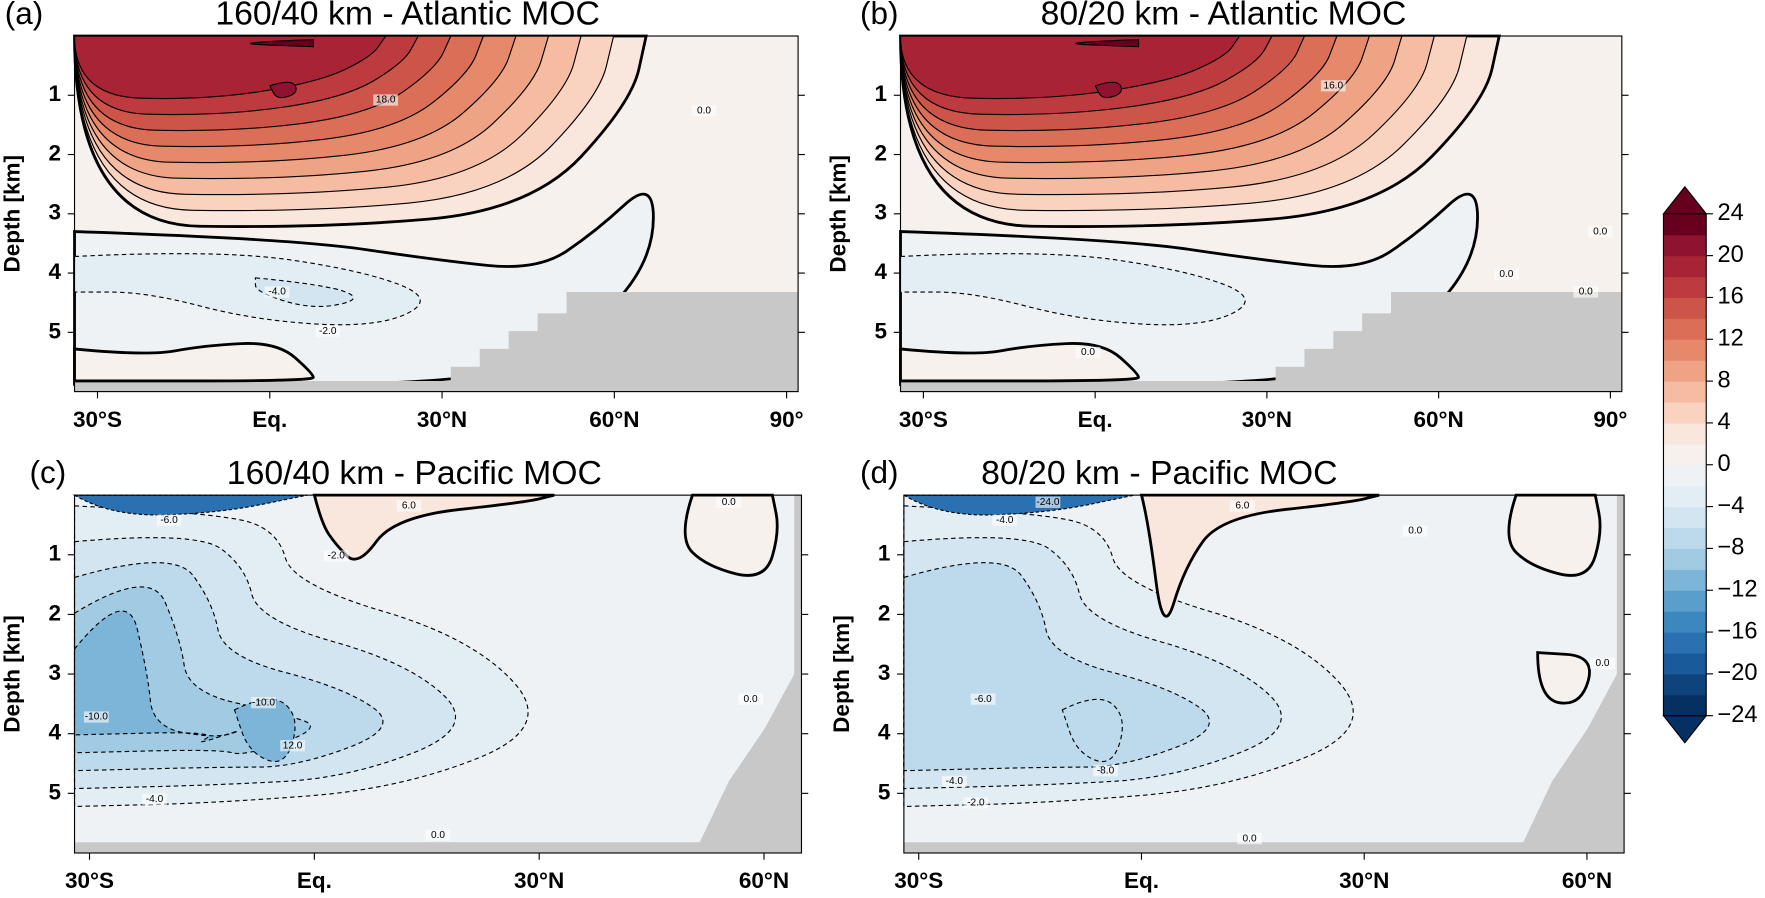 The image size is (1765, 898). I want to click on y-axis-label: Depth [km], so click(841, 674).